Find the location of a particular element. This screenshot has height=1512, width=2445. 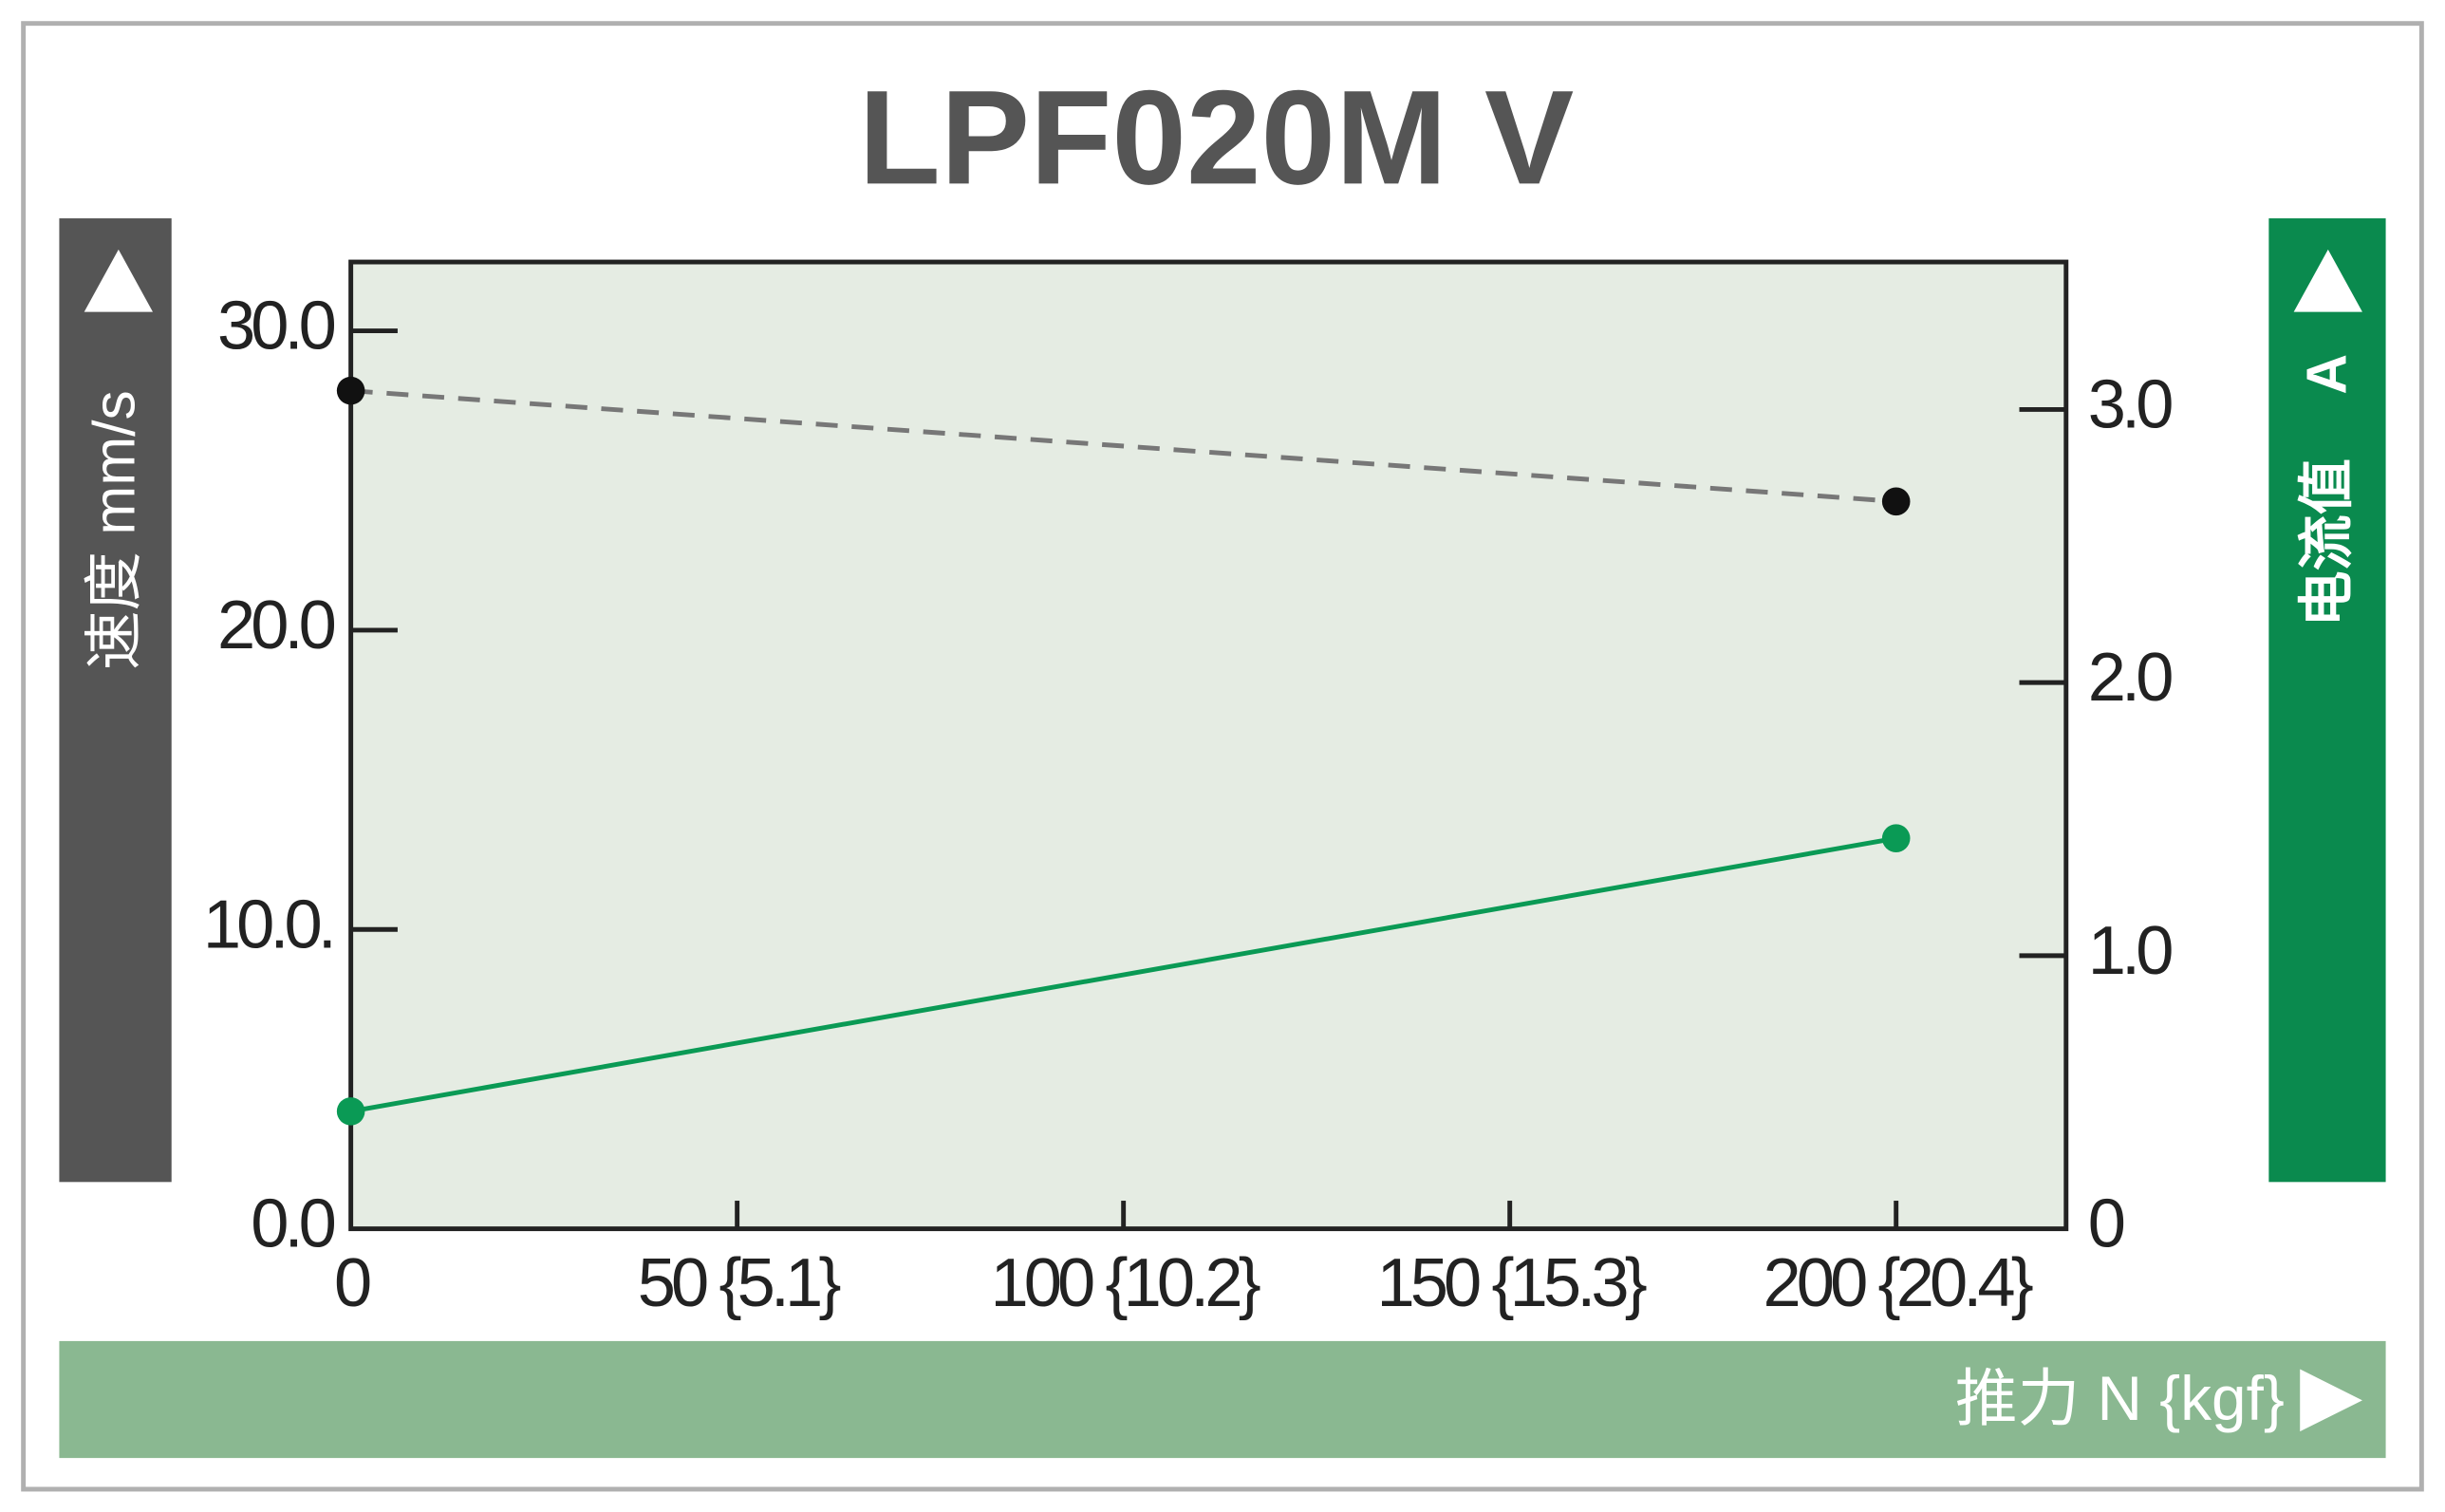

y2-unit: A is located at coordinates (2327, 374).